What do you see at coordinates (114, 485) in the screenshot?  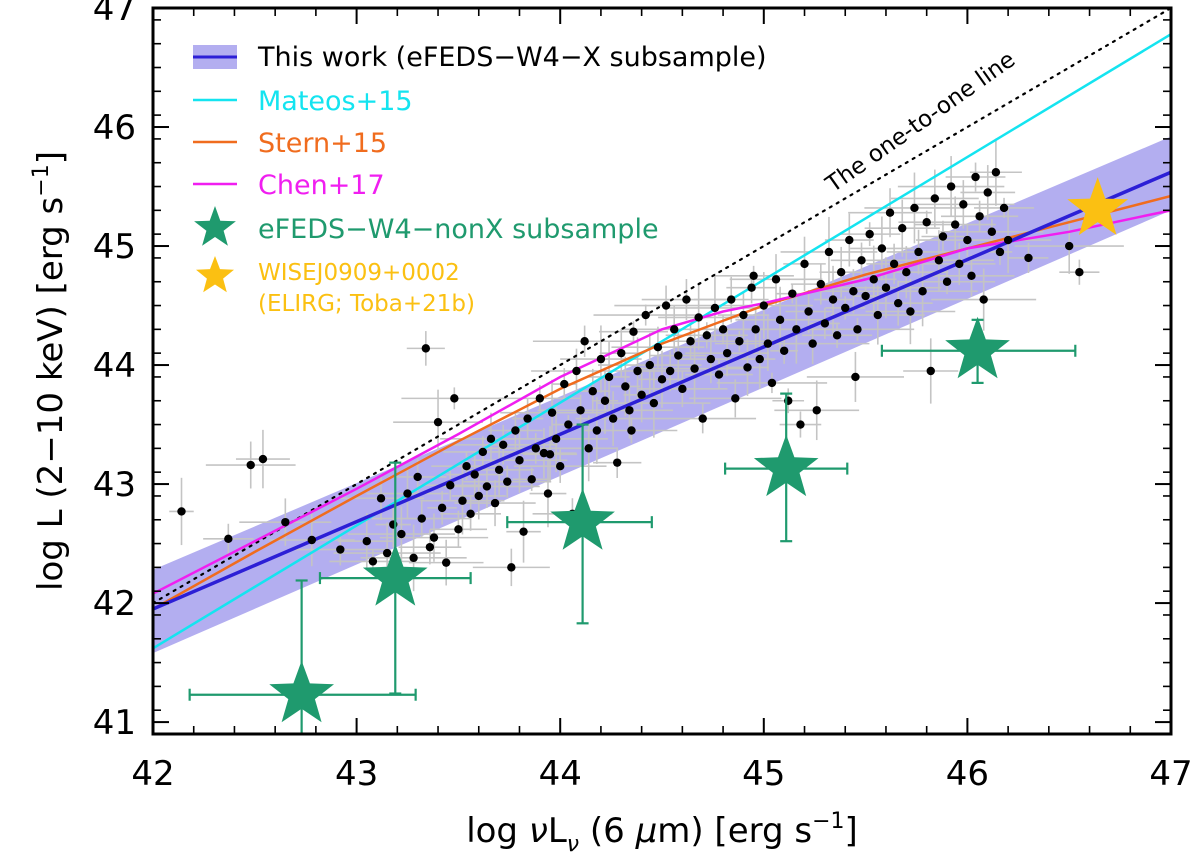 I see `y-tick-label-2: 43` at bounding box center [114, 485].